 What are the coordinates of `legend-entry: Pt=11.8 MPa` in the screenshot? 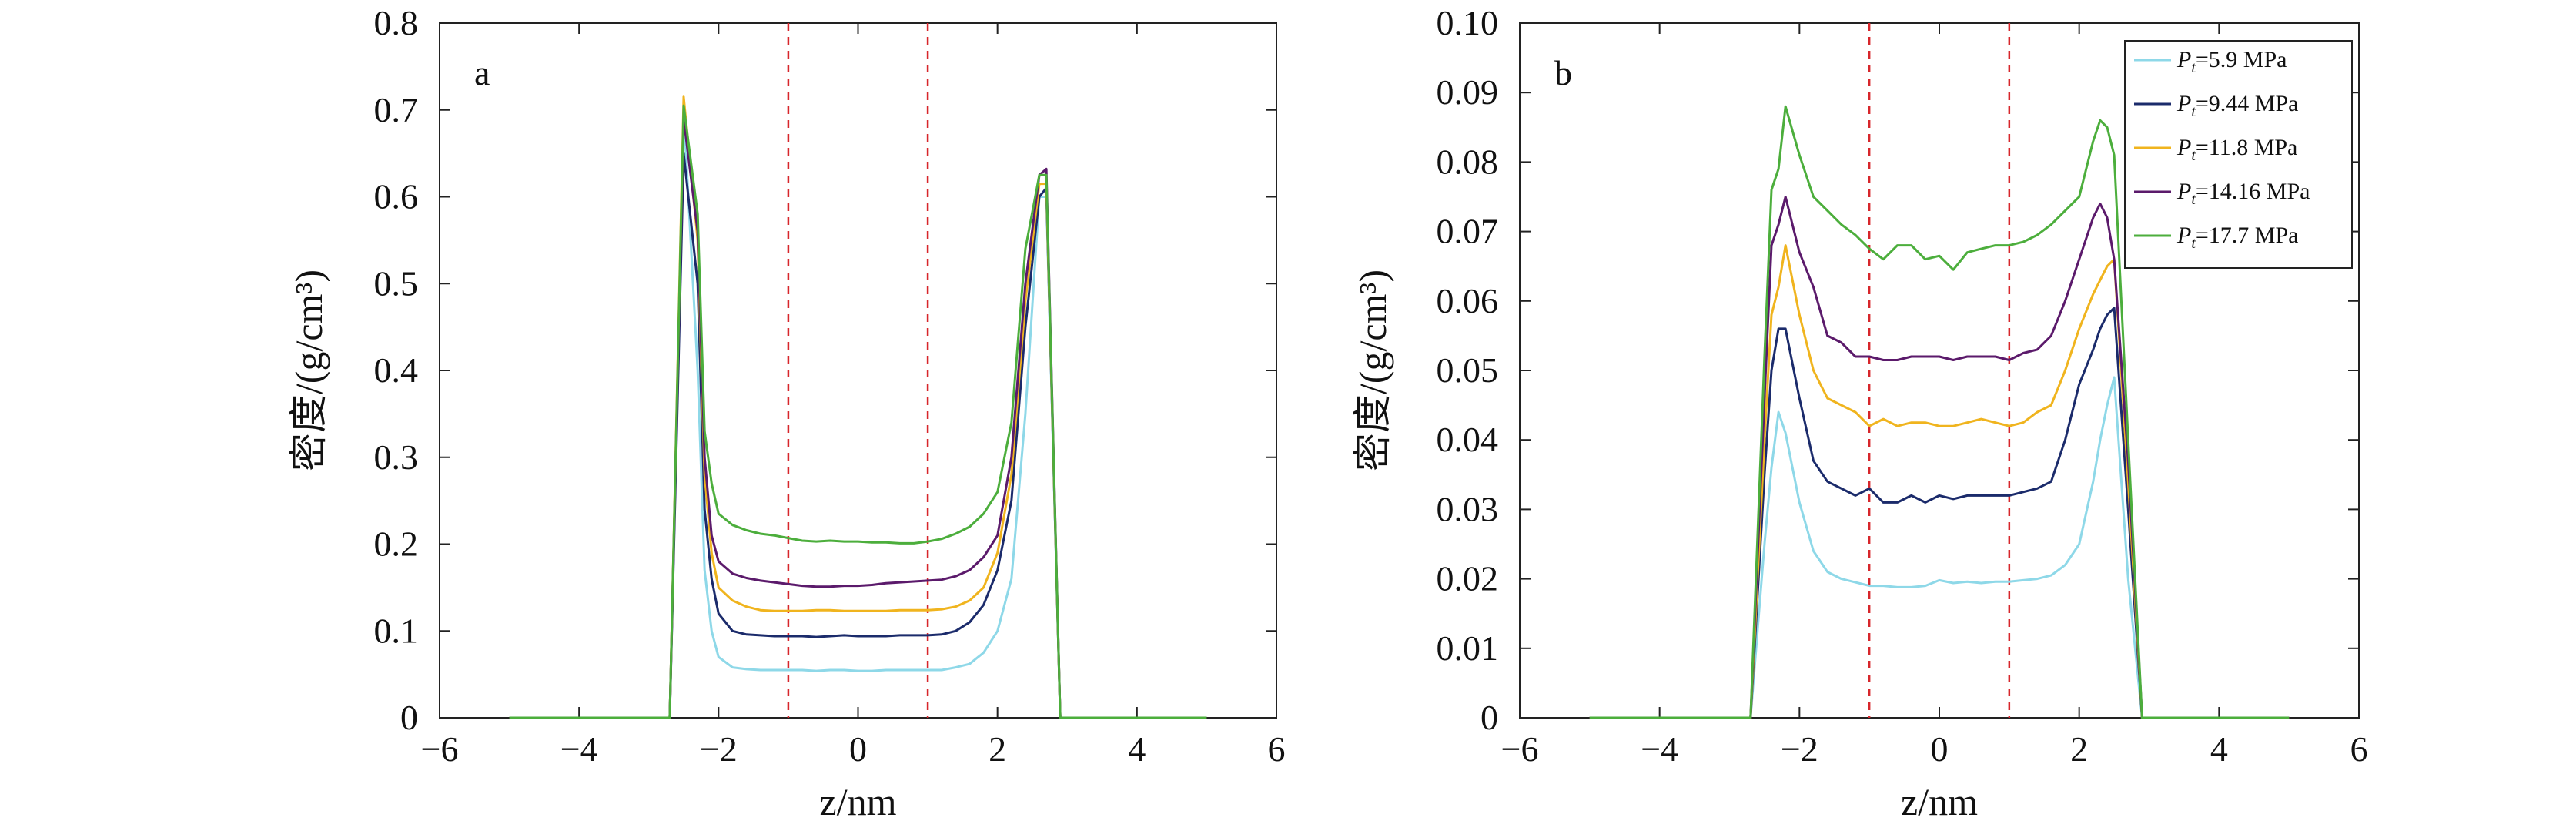 It's located at (2236, 149).